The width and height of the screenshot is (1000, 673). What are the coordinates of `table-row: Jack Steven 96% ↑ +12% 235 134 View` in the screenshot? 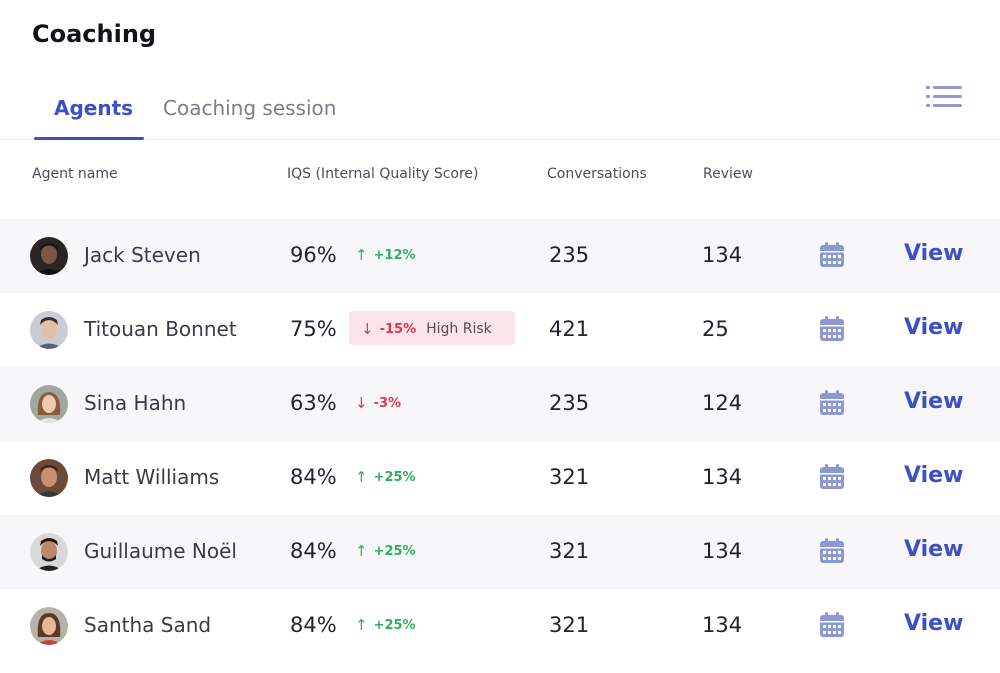 It's located at (500, 256).